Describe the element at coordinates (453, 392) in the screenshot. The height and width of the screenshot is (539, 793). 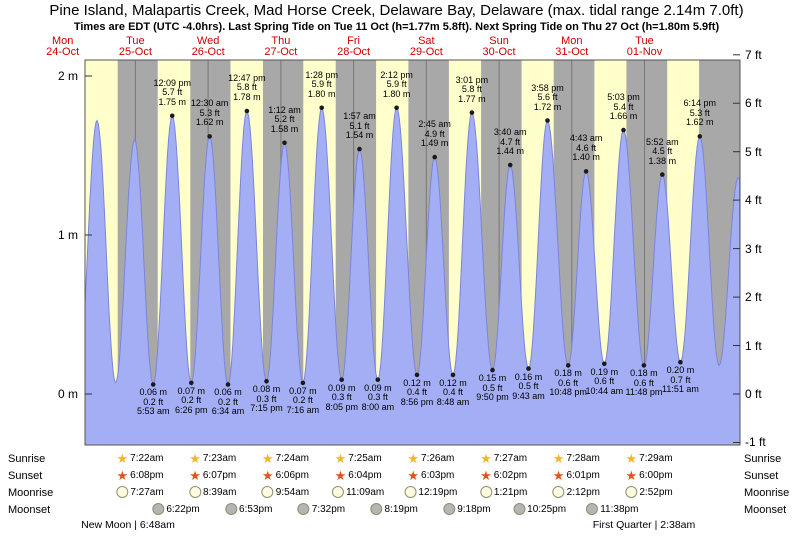
I see `low-tide-annotation: 0.12 m 0.4 ft 8:48 am` at that location.